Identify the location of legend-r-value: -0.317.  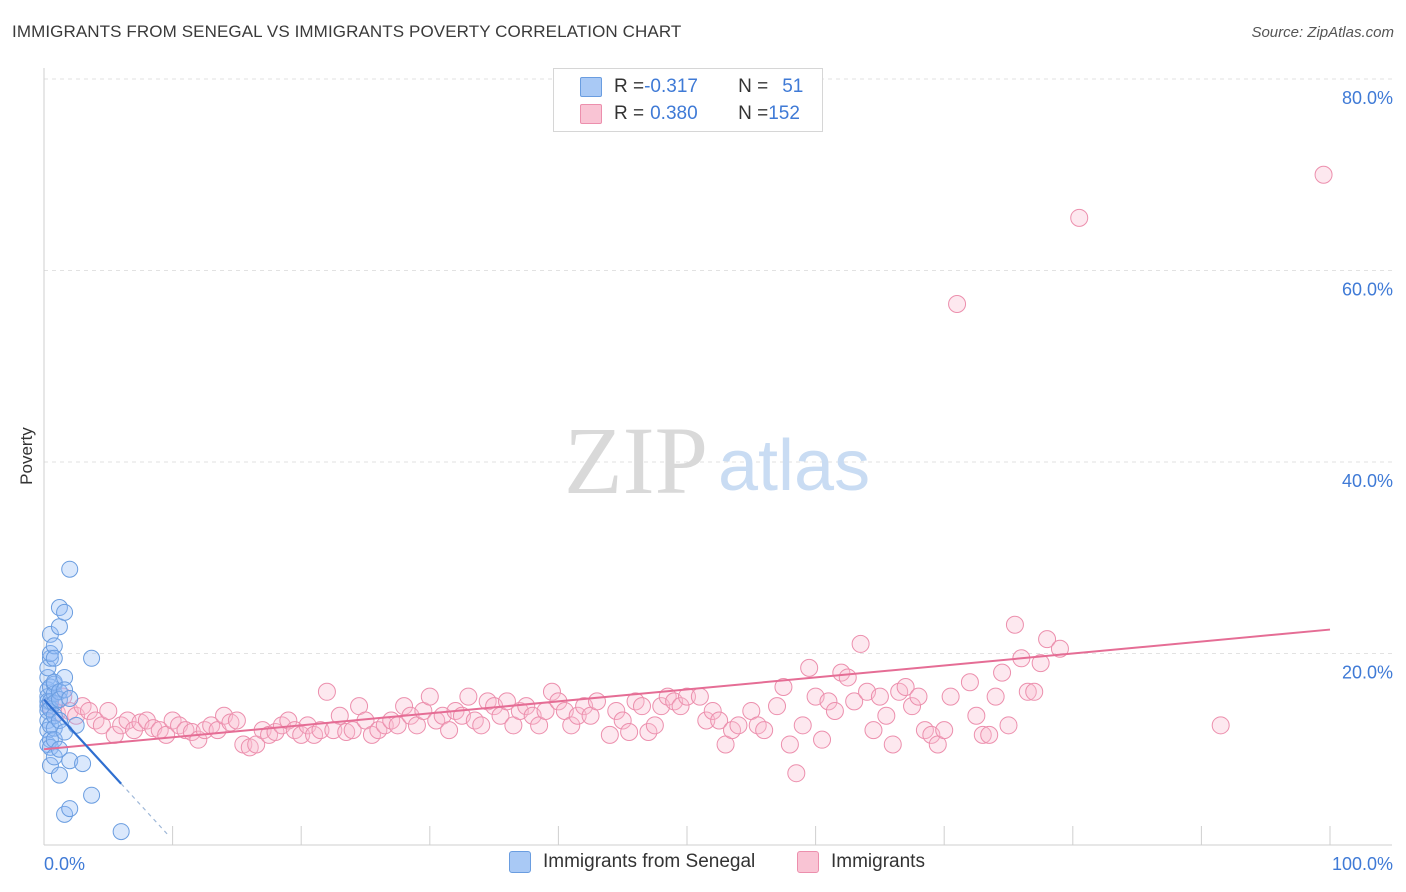
(671, 86).